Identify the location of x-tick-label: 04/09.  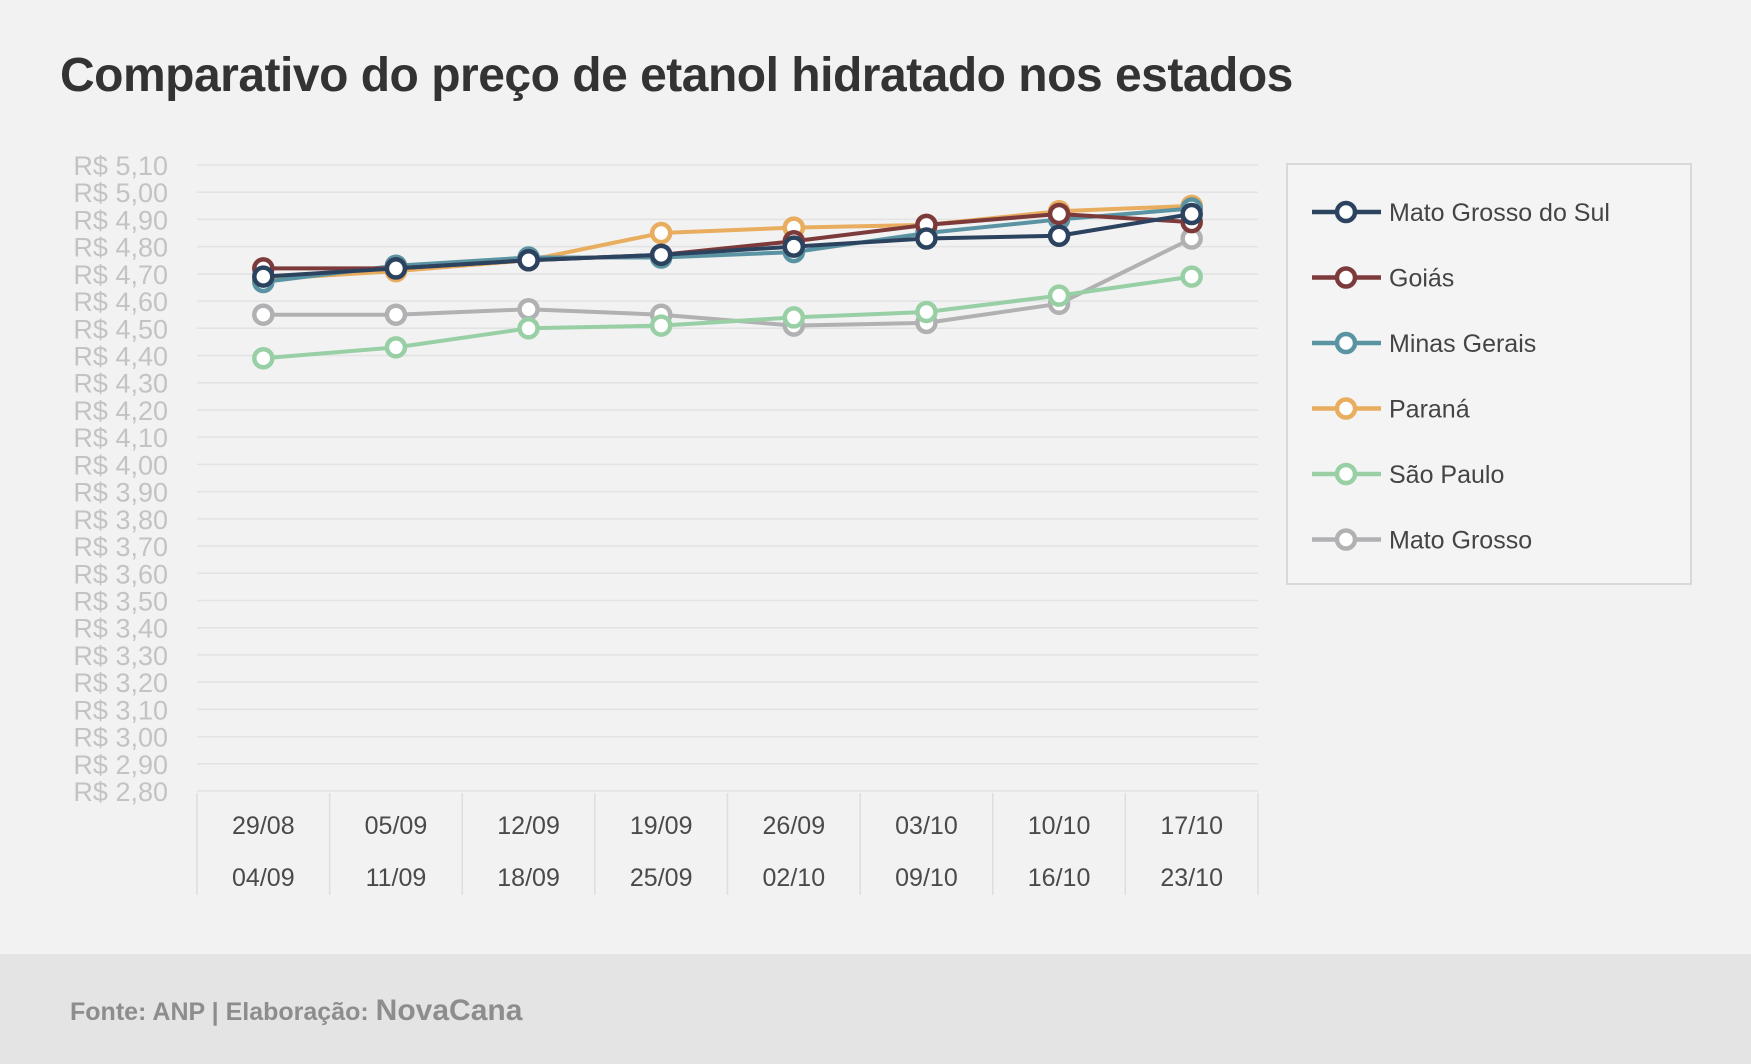
(263, 878).